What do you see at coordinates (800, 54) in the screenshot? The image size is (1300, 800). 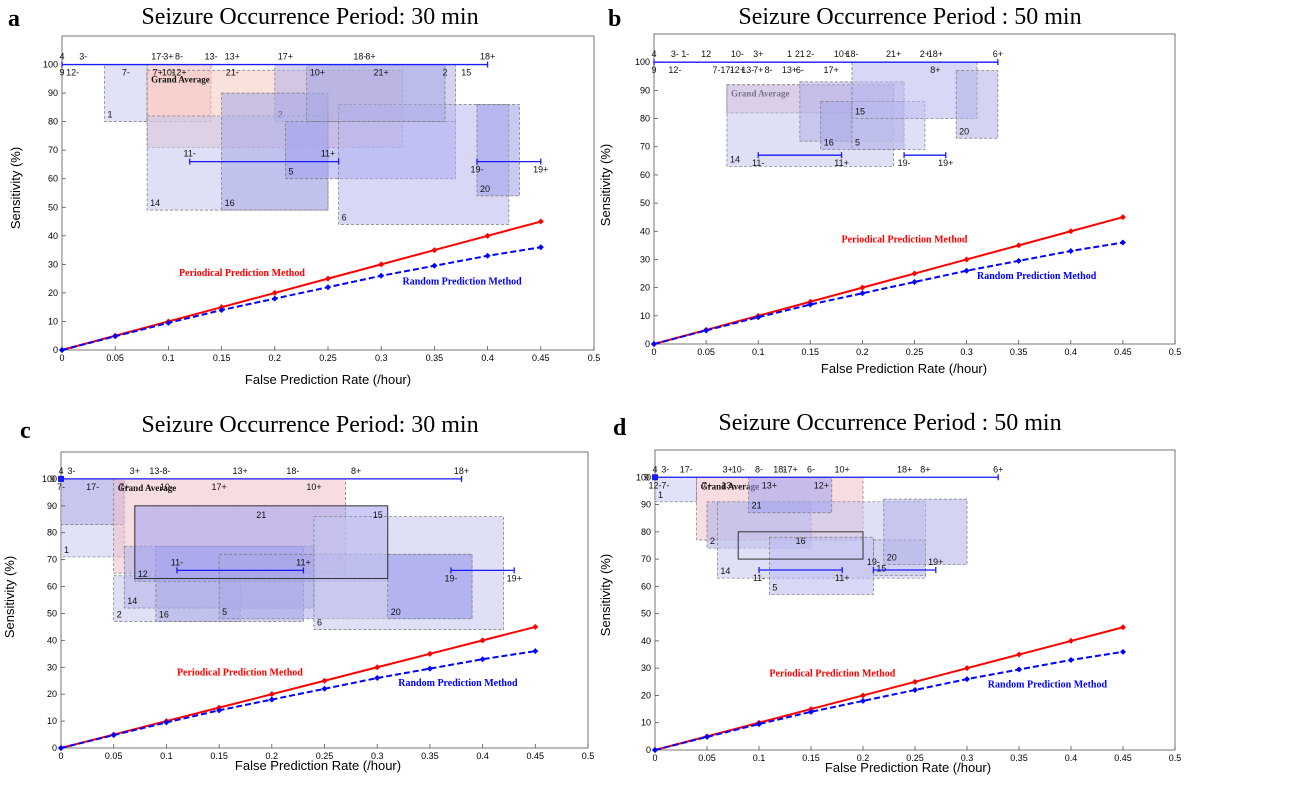 I see `range-label: 21` at bounding box center [800, 54].